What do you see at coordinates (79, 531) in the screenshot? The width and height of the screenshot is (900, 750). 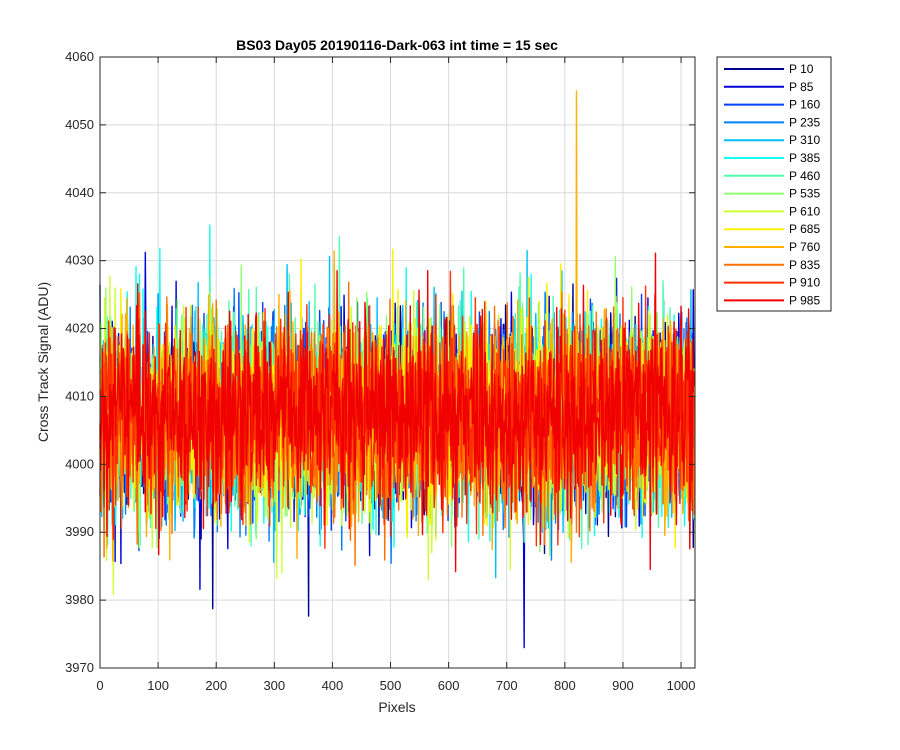 I see `y-tick-label: 3990` at bounding box center [79, 531].